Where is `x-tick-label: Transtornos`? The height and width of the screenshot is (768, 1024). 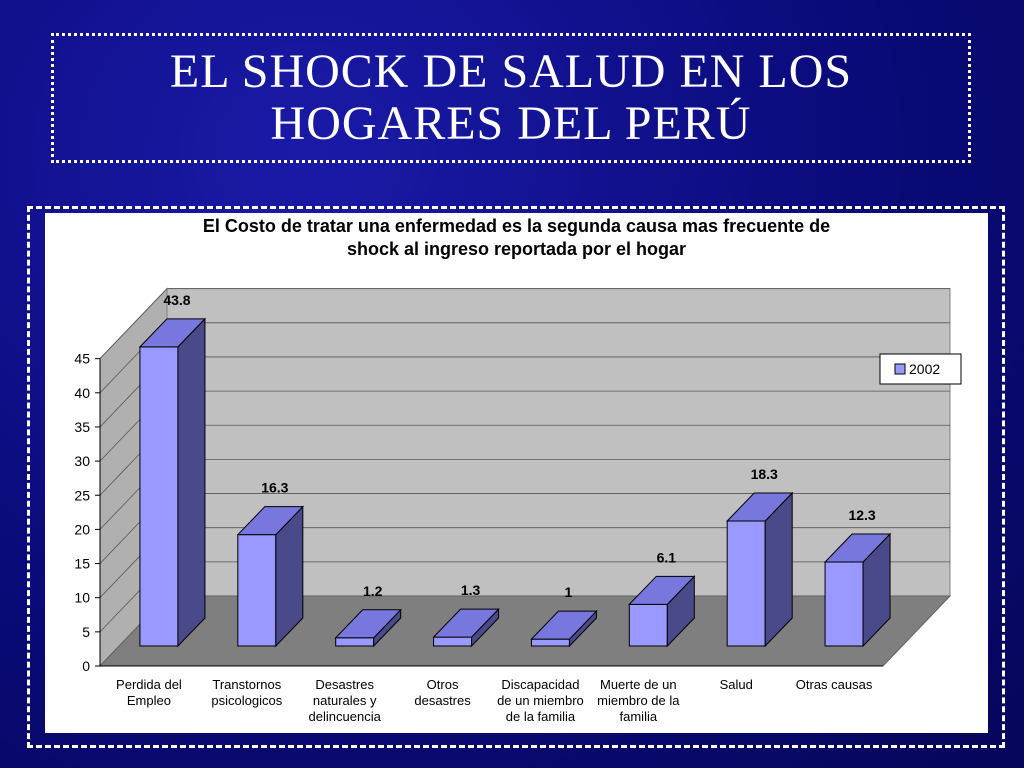
x-tick-label: Transtornos is located at coordinates (246, 684).